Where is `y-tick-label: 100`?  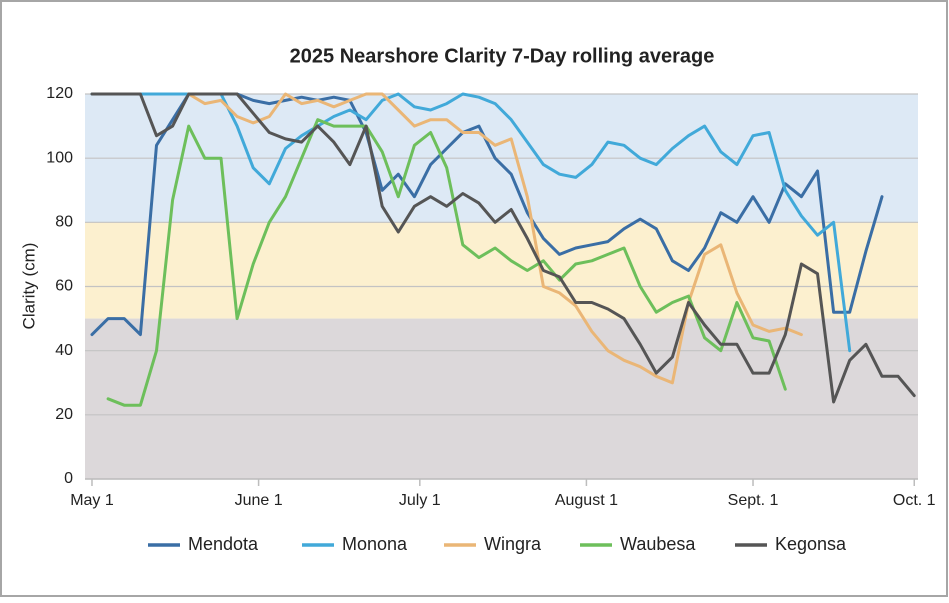
y-tick-label: 100 is located at coordinates (59, 157).